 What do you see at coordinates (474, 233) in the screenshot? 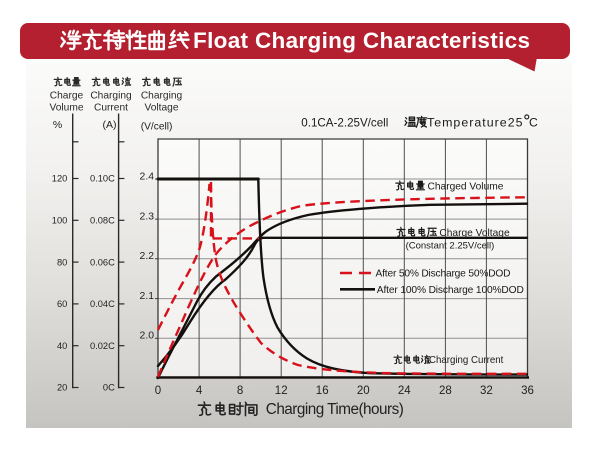
I see `svg-text: Charge Voltage` at bounding box center [474, 233].